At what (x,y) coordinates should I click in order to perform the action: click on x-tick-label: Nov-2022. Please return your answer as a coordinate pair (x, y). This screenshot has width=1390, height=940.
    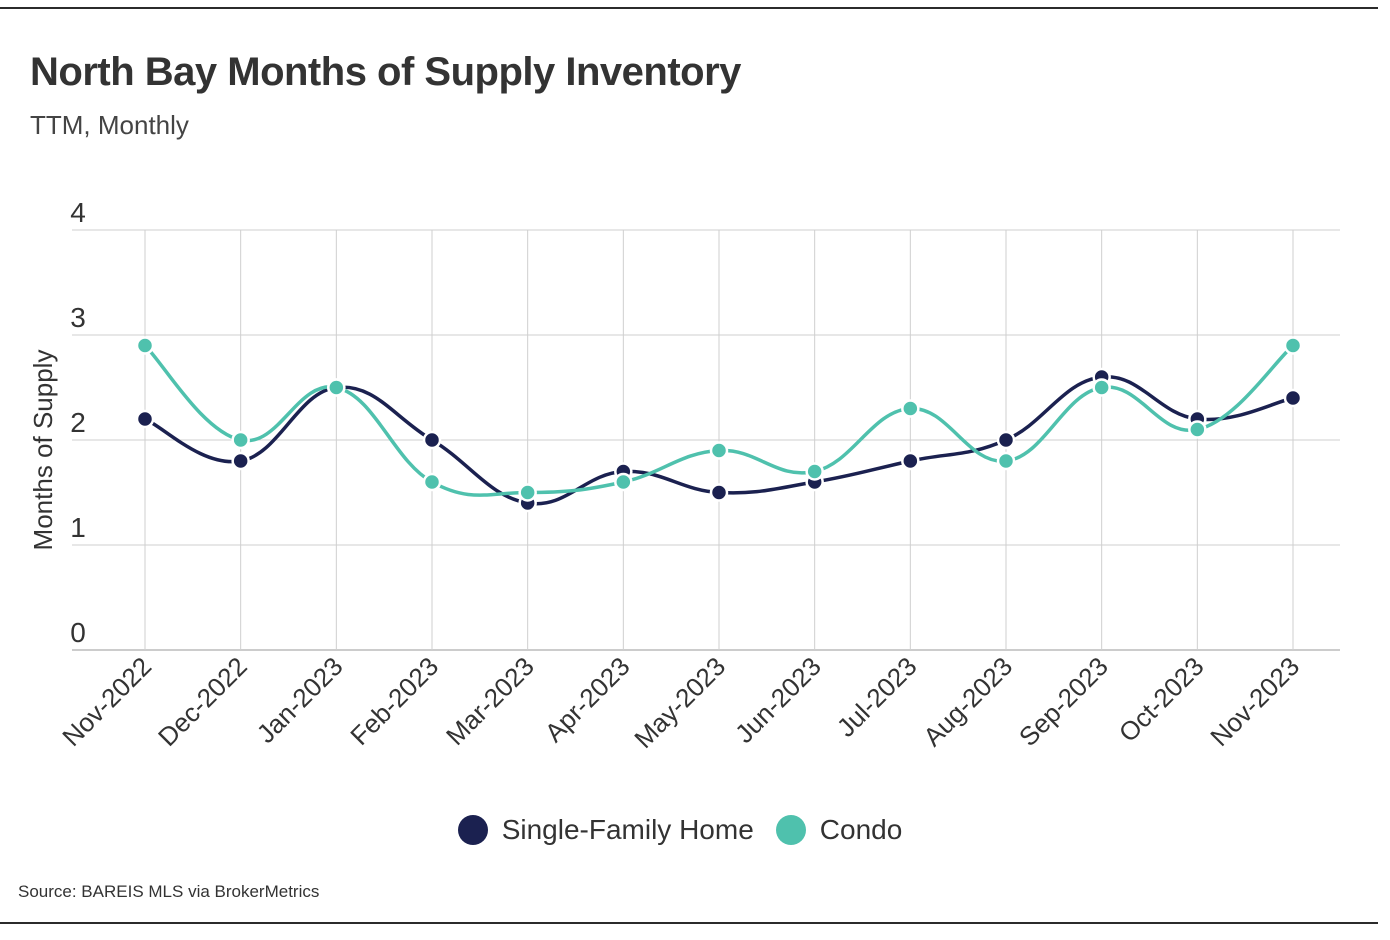
    Looking at the image, I should click on (106, 701).